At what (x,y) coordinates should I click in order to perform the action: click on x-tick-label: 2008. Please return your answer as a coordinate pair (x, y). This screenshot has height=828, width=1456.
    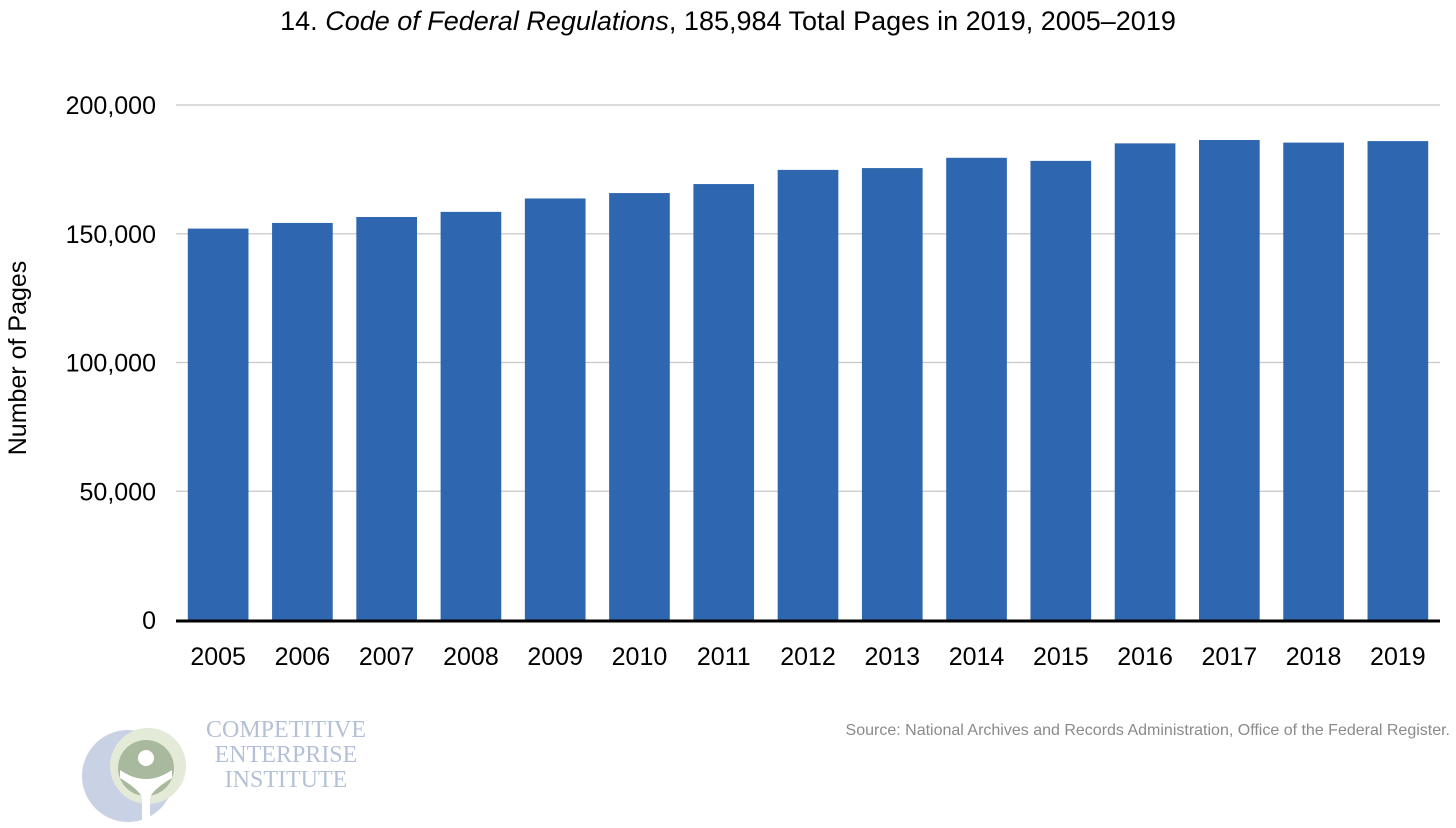
    Looking at the image, I should click on (471, 657).